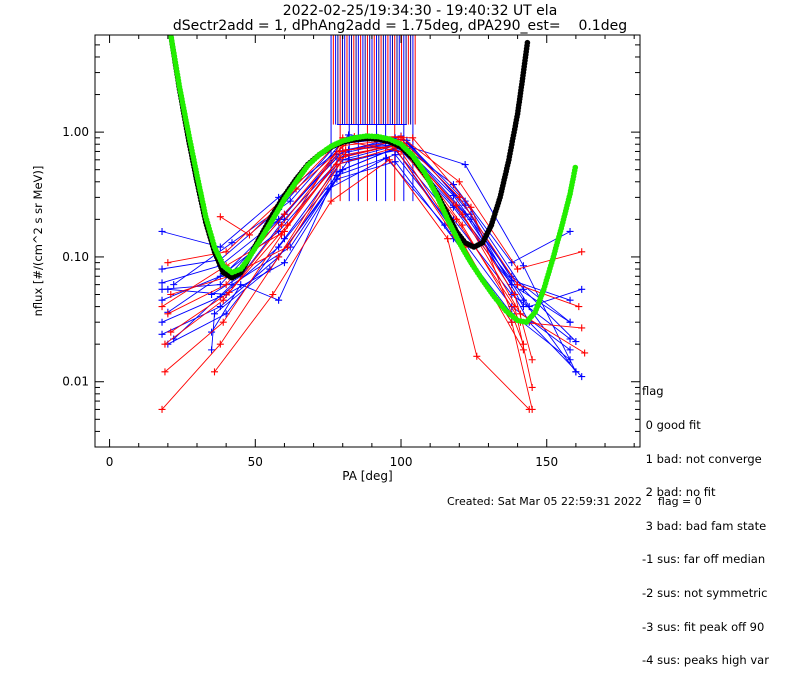 The width and height of the screenshot is (800, 678). Describe the element at coordinates (75, 382) in the screenshot. I see `y-tick-label: 0.01` at that location.